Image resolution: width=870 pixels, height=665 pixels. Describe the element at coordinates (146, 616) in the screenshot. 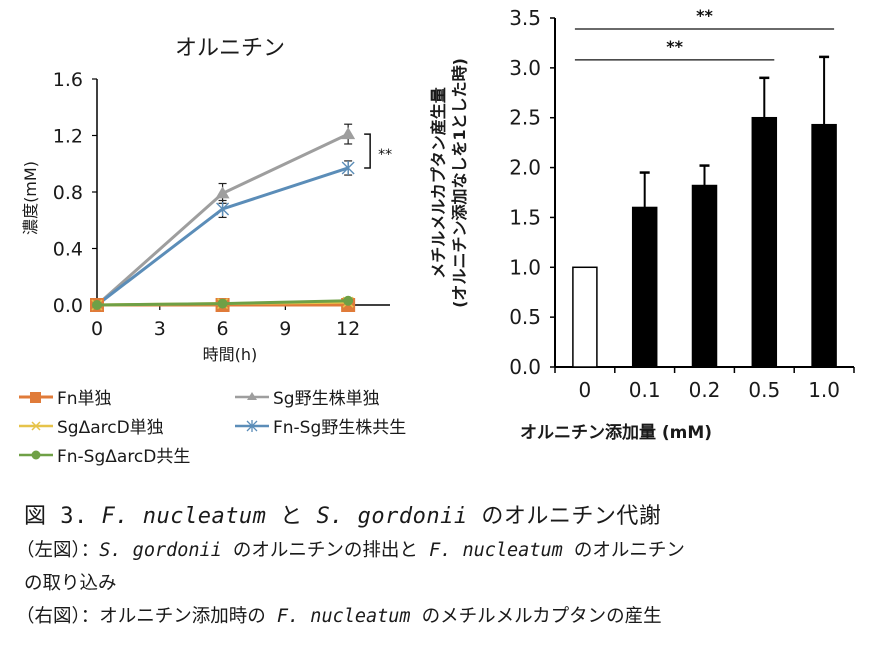

I see `caption-text: （右図）：オルニチン添加時の` at that location.